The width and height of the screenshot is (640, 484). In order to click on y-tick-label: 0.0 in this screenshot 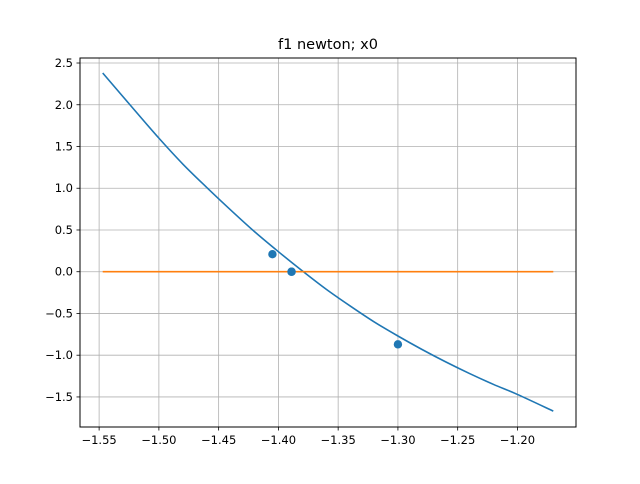, I will do `click(64, 272)`.